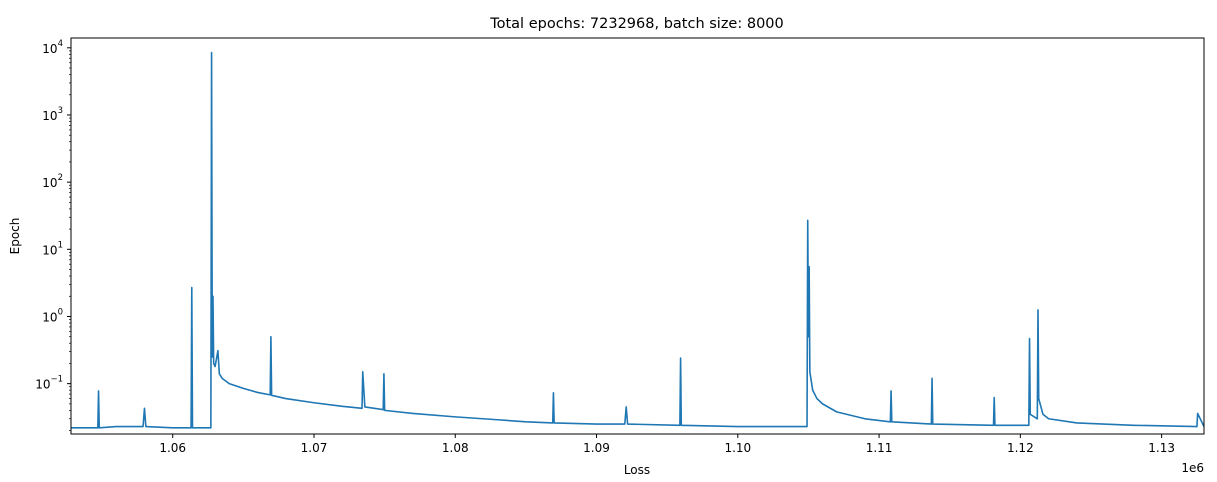 This screenshot has width=1217, height=482. What do you see at coordinates (737, 448) in the screenshot?
I see `x-tick-label: 1.10` at bounding box center [737, 448].